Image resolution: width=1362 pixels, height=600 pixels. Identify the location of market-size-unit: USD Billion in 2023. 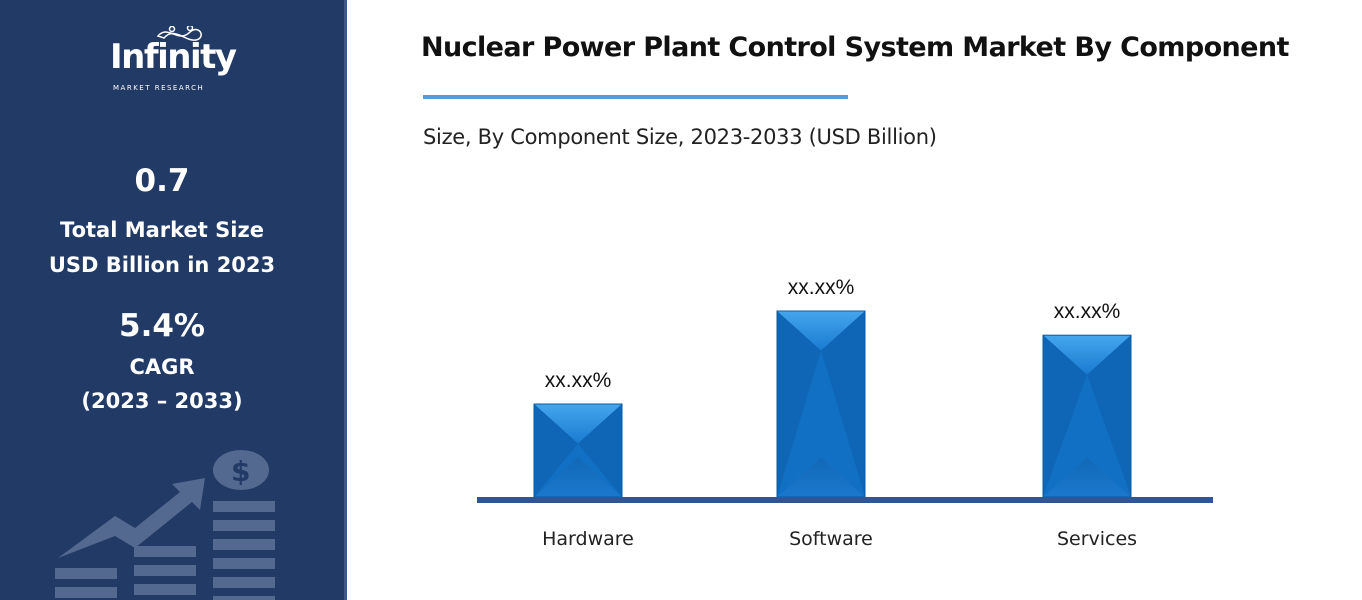
(162, 265).